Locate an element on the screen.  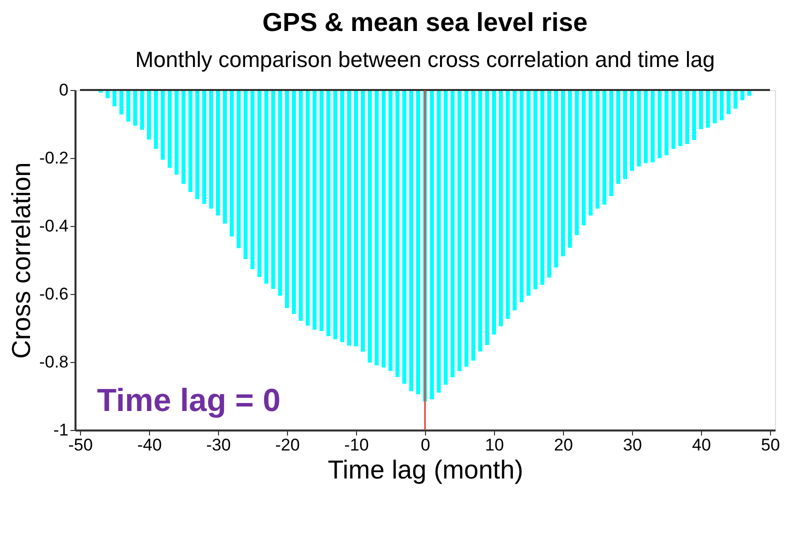
x-tick-label: 40 is located at coordinates (701, 445).